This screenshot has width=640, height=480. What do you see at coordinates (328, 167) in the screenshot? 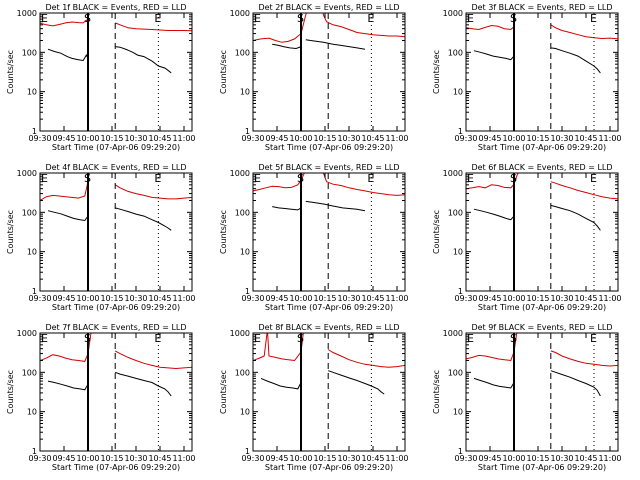
I see `chart-title: Det 5f BLACK = Events, RED = LLD` at bounding box center [328, 167].